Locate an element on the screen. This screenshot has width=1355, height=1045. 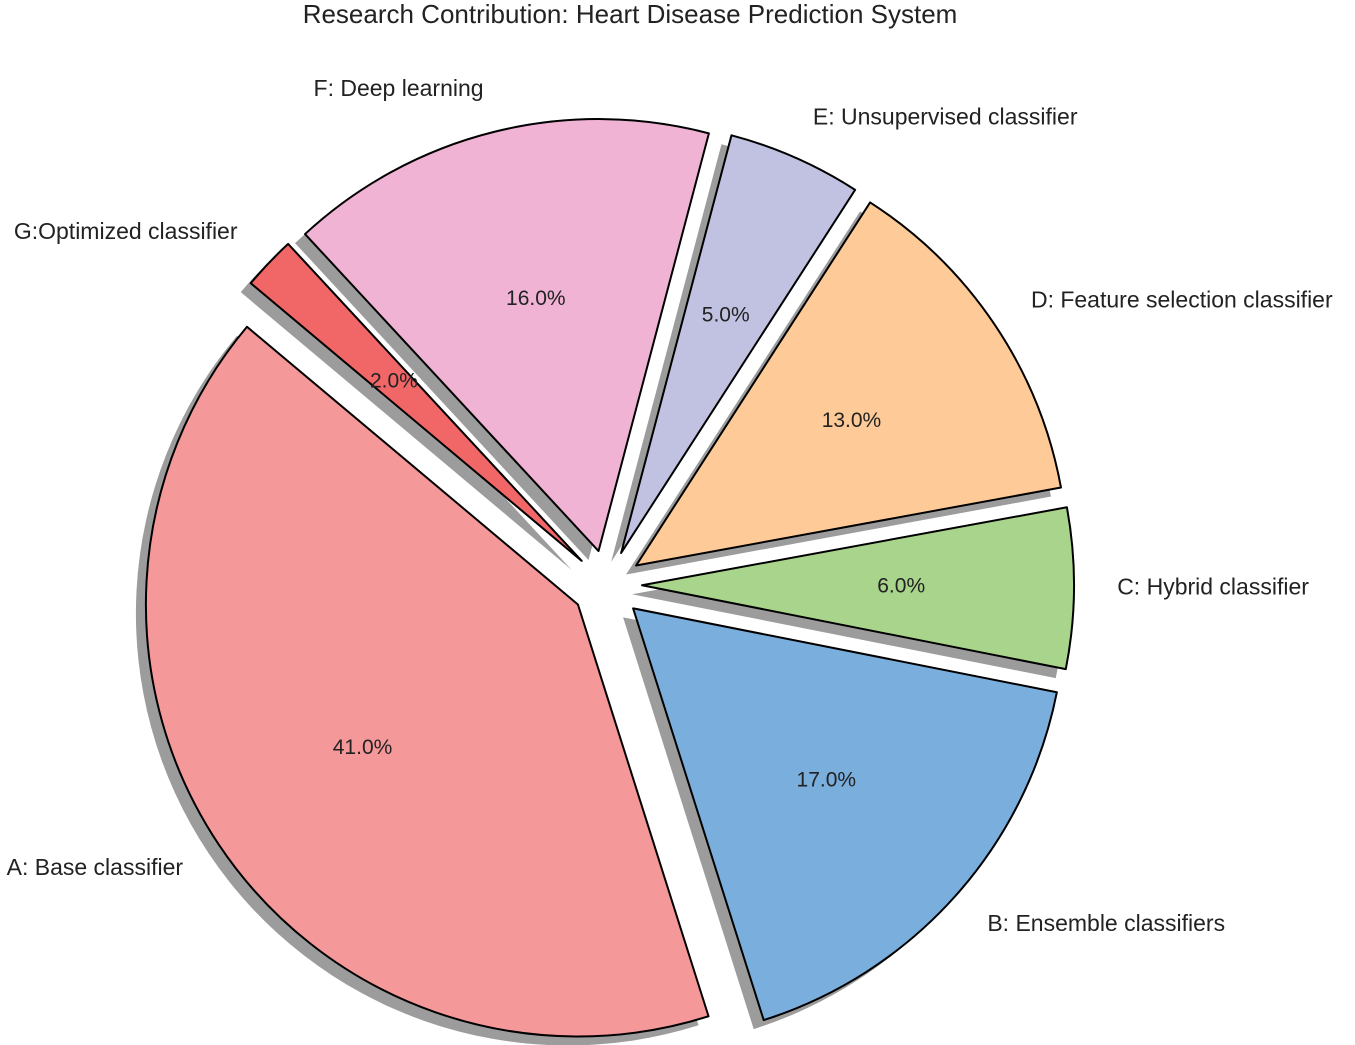
pie-slice-e is located at coordinates (738, 344).